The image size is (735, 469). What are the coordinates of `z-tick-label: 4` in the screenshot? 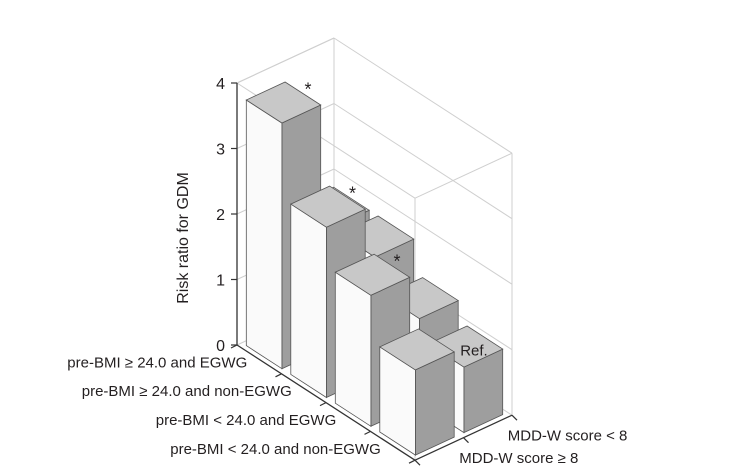 It's located at (220, 84).